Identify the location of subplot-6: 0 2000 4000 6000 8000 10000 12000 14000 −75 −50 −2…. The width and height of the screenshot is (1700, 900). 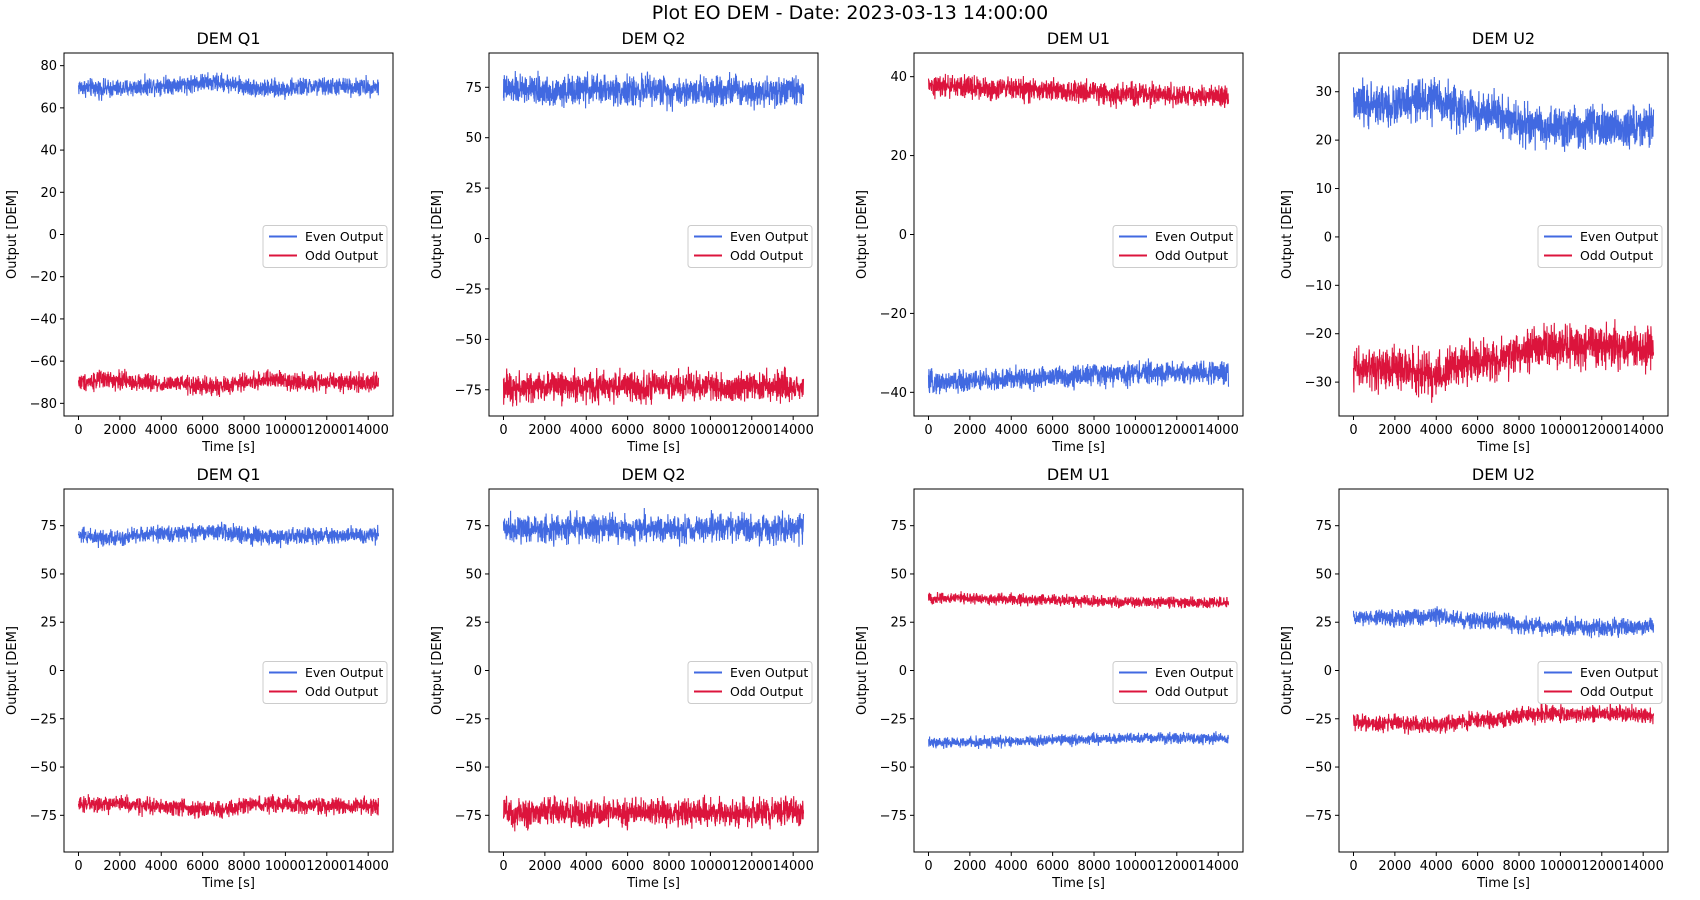
(624, 678).